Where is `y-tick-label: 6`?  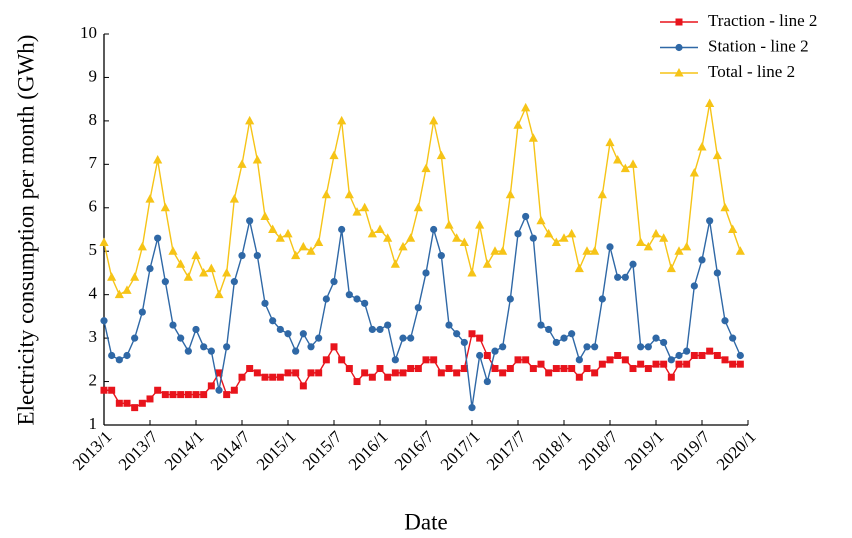
y-tick-label: 6 is located at coordinates (93, 206).